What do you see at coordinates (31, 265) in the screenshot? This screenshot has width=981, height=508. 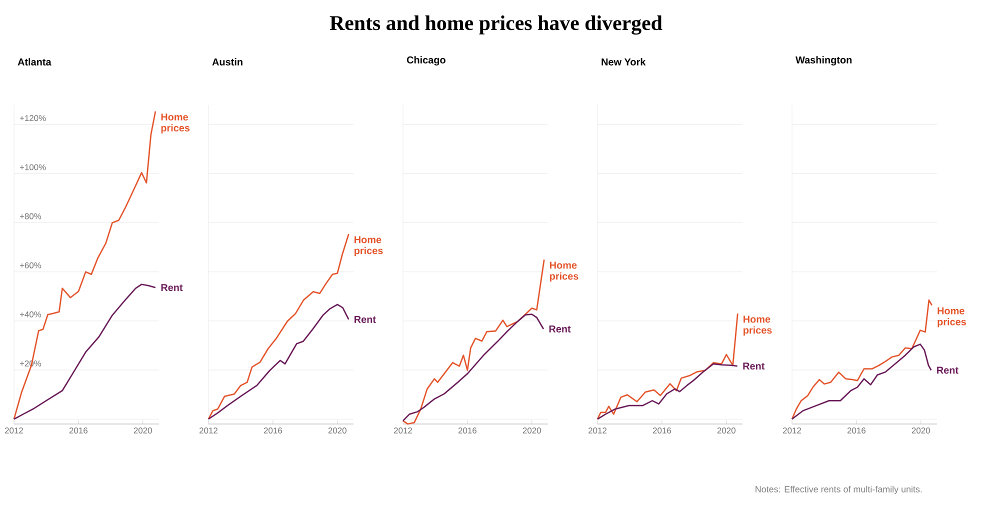 I see `y-tick-label: +60%` at bounding box center [31, 265].